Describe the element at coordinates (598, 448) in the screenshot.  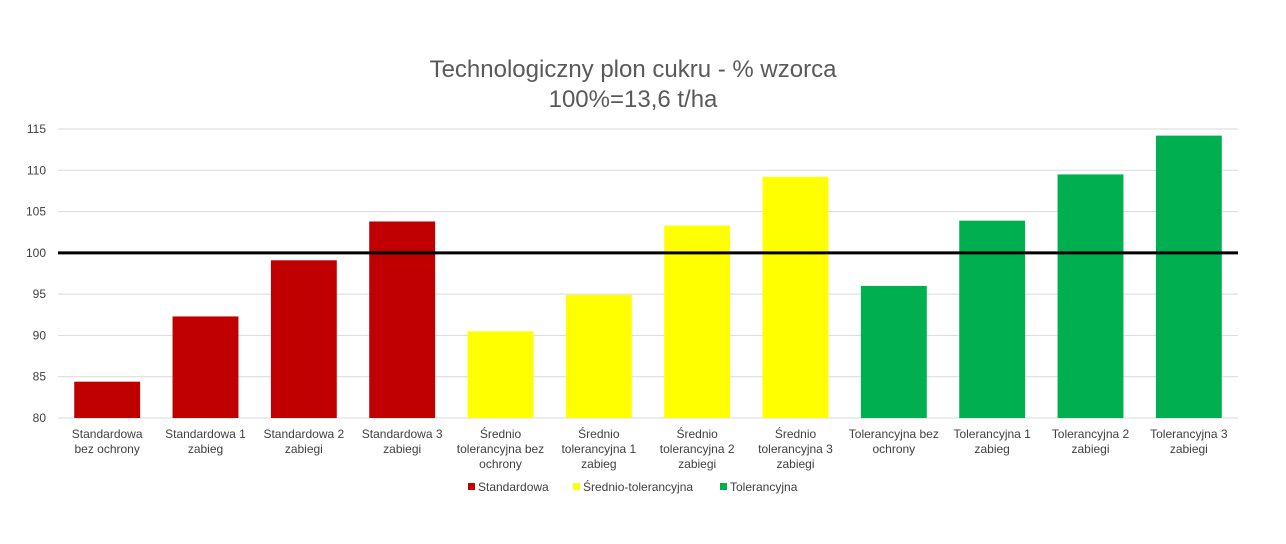
I see `x-category-label: Średnio tolerancyjna 1 zabieg` at that location.